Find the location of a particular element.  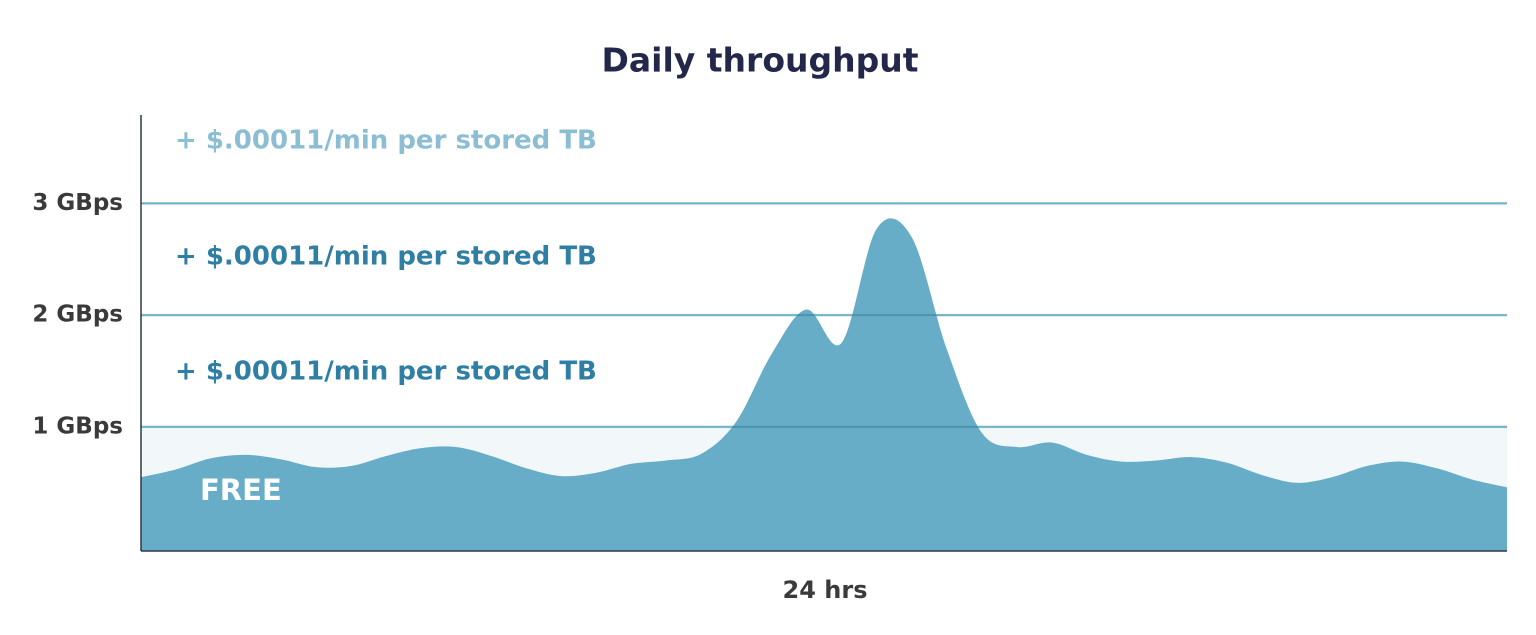

chart-title: Daily throughput is located at coordinates (760, 60).